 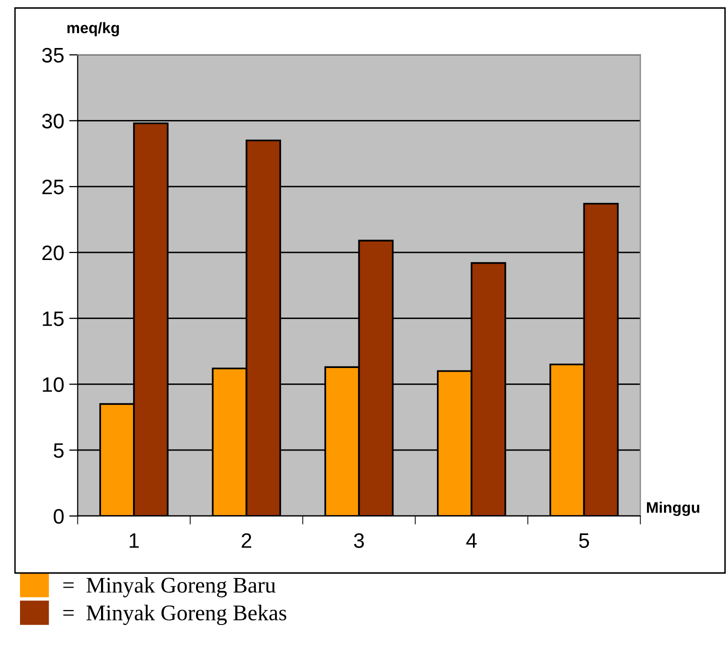 What do you see at coordinates (359, 540) in the screenshot?
I see `x-tick-label: 3` at bounding box center [359, 540].